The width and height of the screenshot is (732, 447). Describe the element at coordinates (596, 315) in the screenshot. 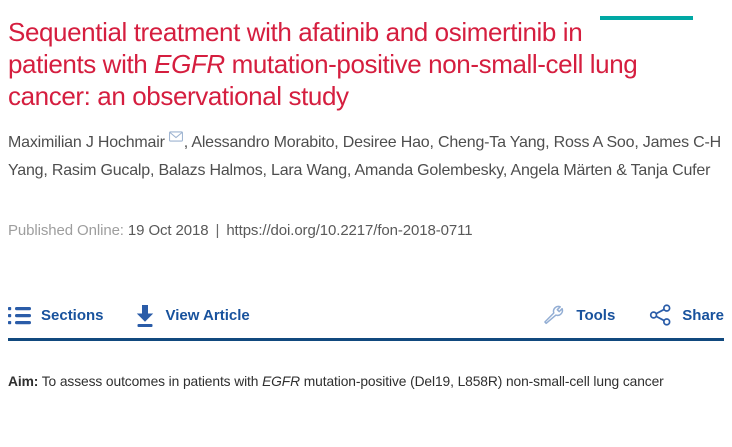

I see `tools-label: Tools` at that location.